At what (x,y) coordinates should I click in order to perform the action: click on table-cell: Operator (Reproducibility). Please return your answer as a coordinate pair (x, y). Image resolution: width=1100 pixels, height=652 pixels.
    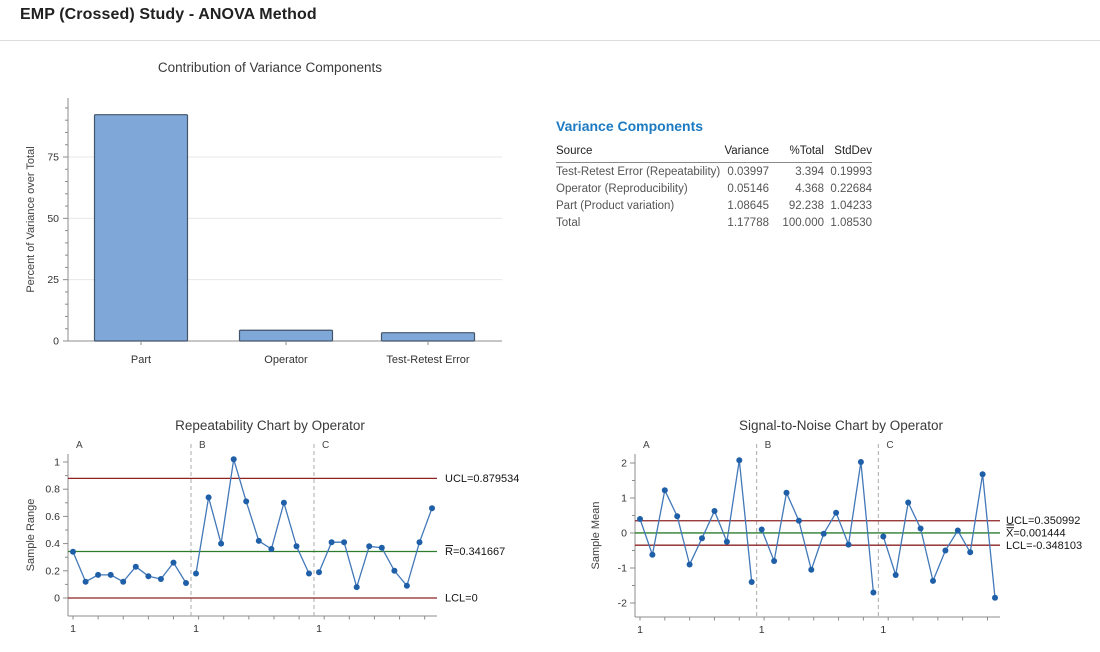
    Looking at the image, I should click on (622, 188).